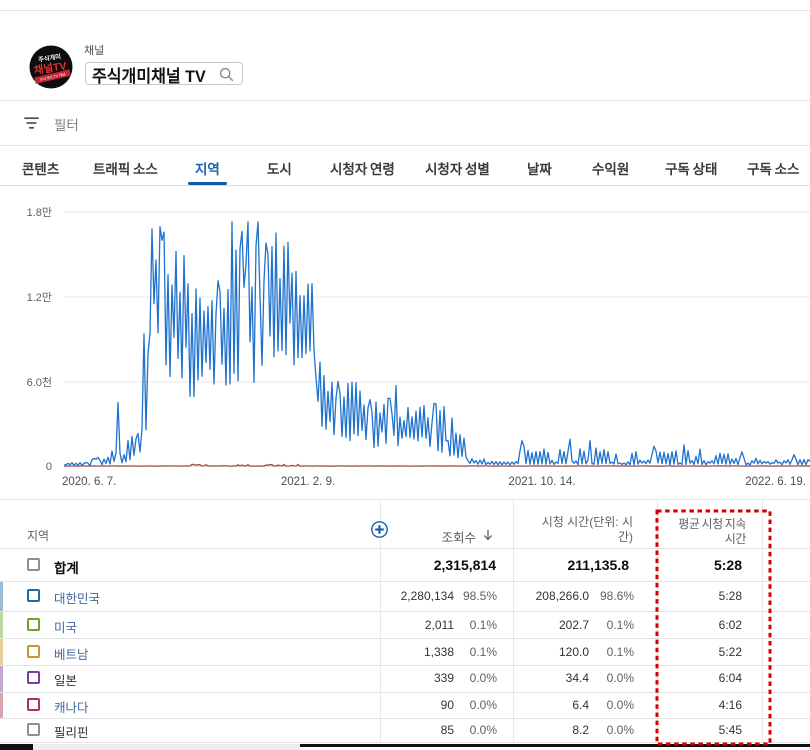 This screenshot has width=810, height=750. I want to click on svg-text: 주식개미 TV 채널, so click(52, 76).